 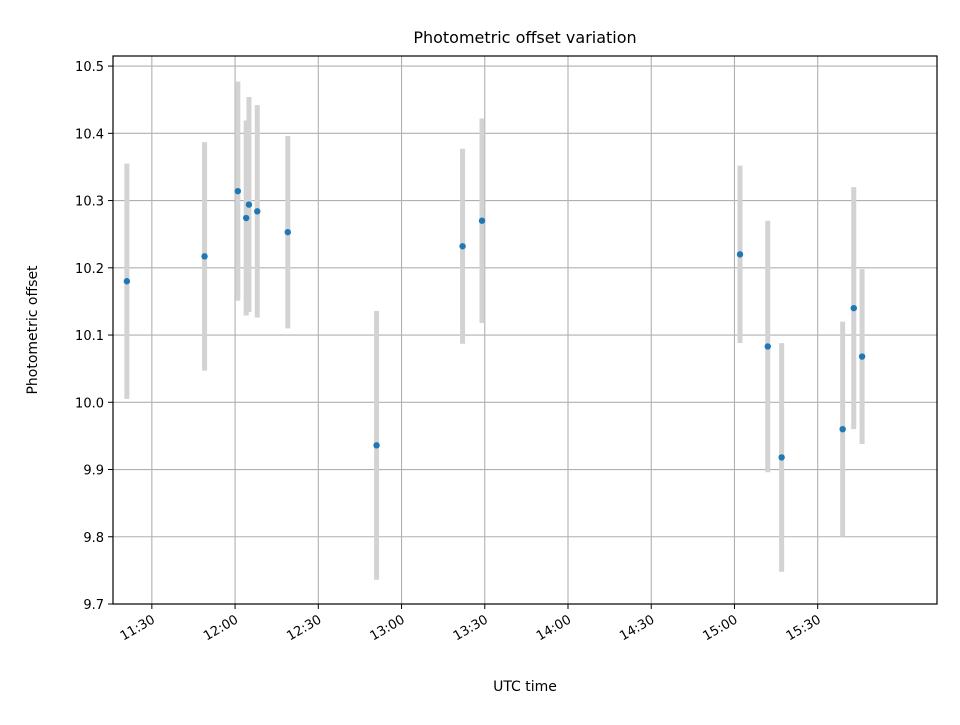 I want to click on y-tick-label: 10.5, so click(x=89, y=67).